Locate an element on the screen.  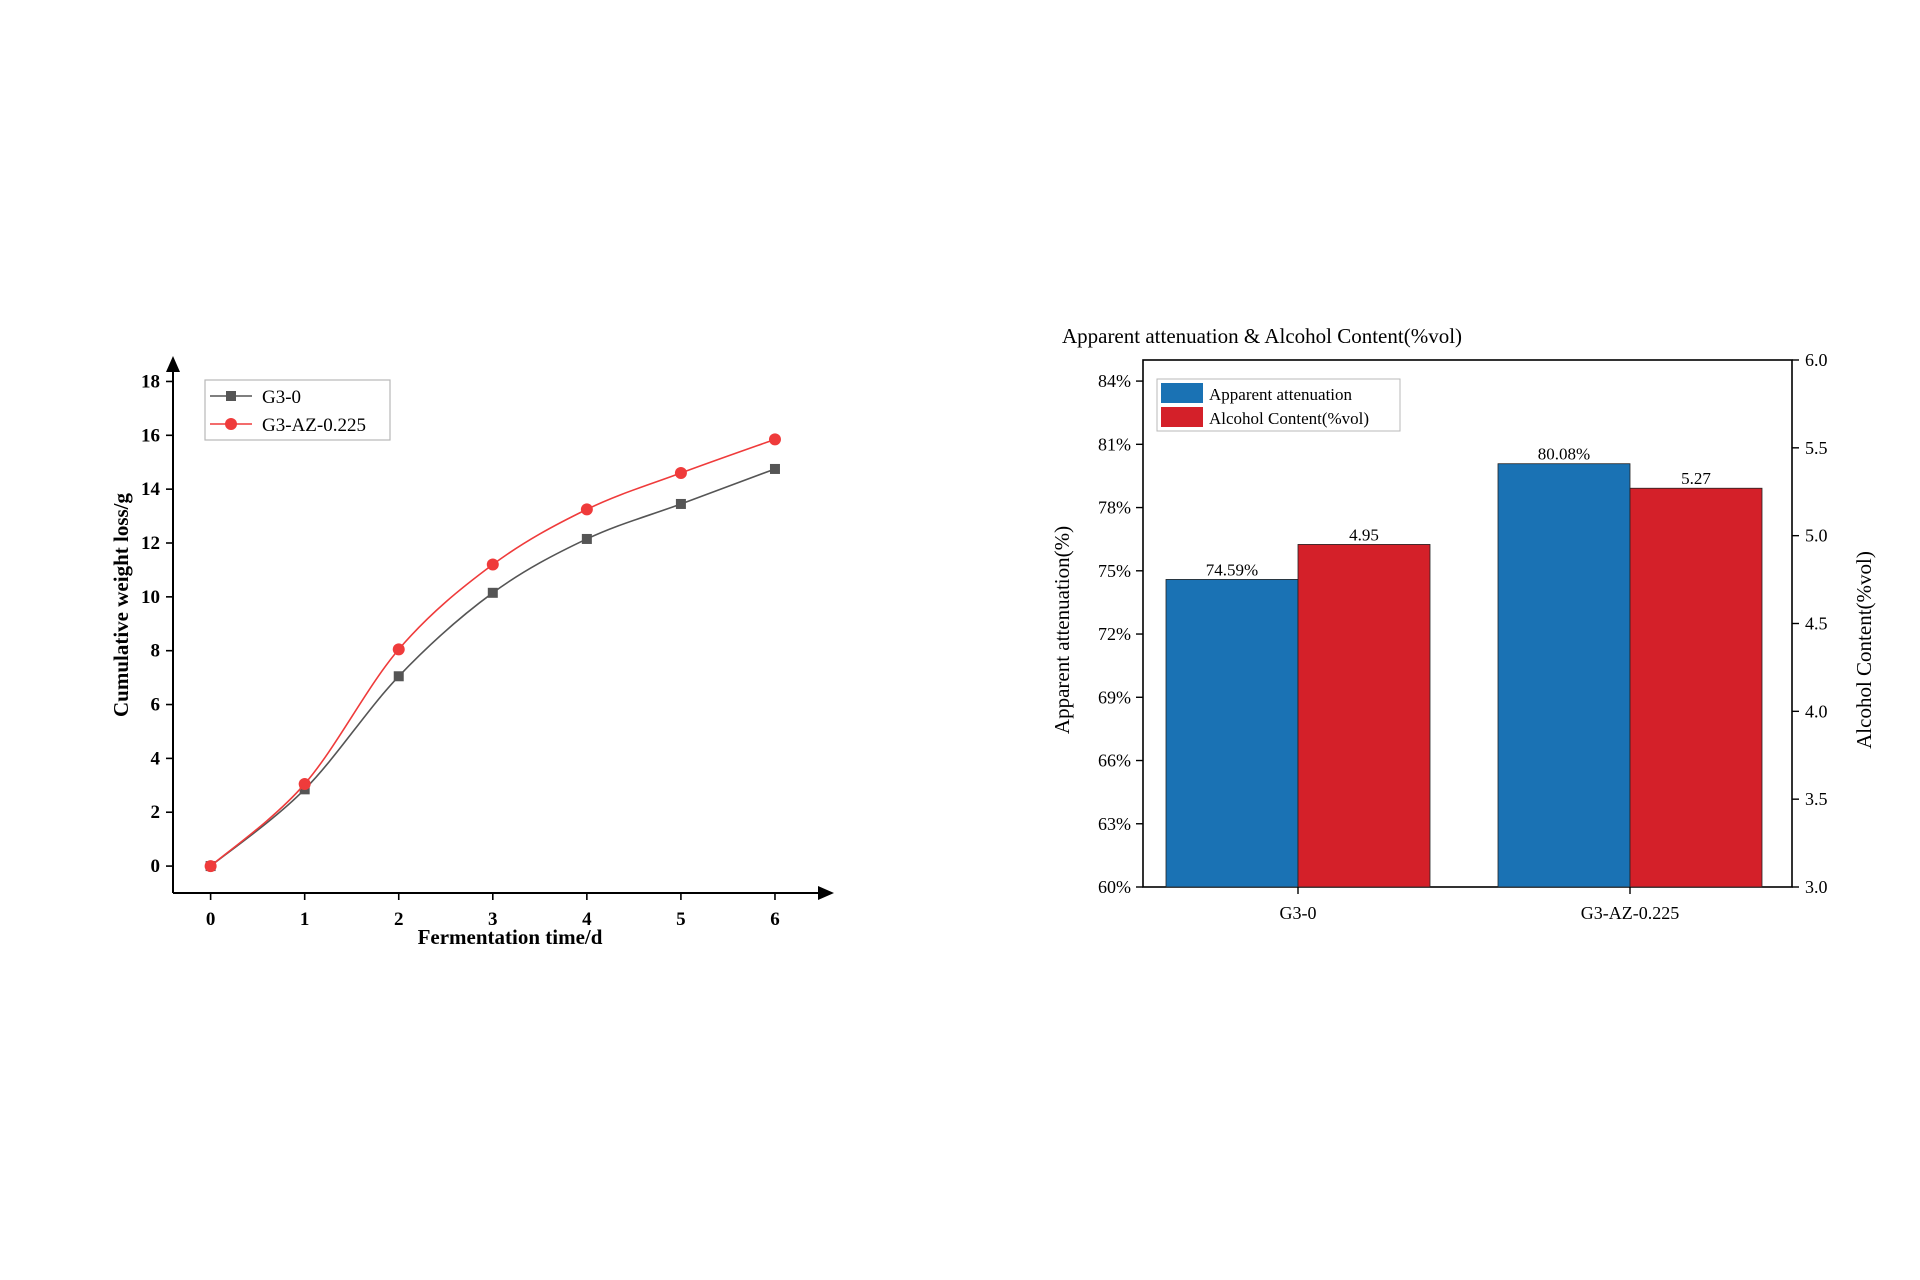
line-y-tick-label: 12 is located at coordinates (150, 543).